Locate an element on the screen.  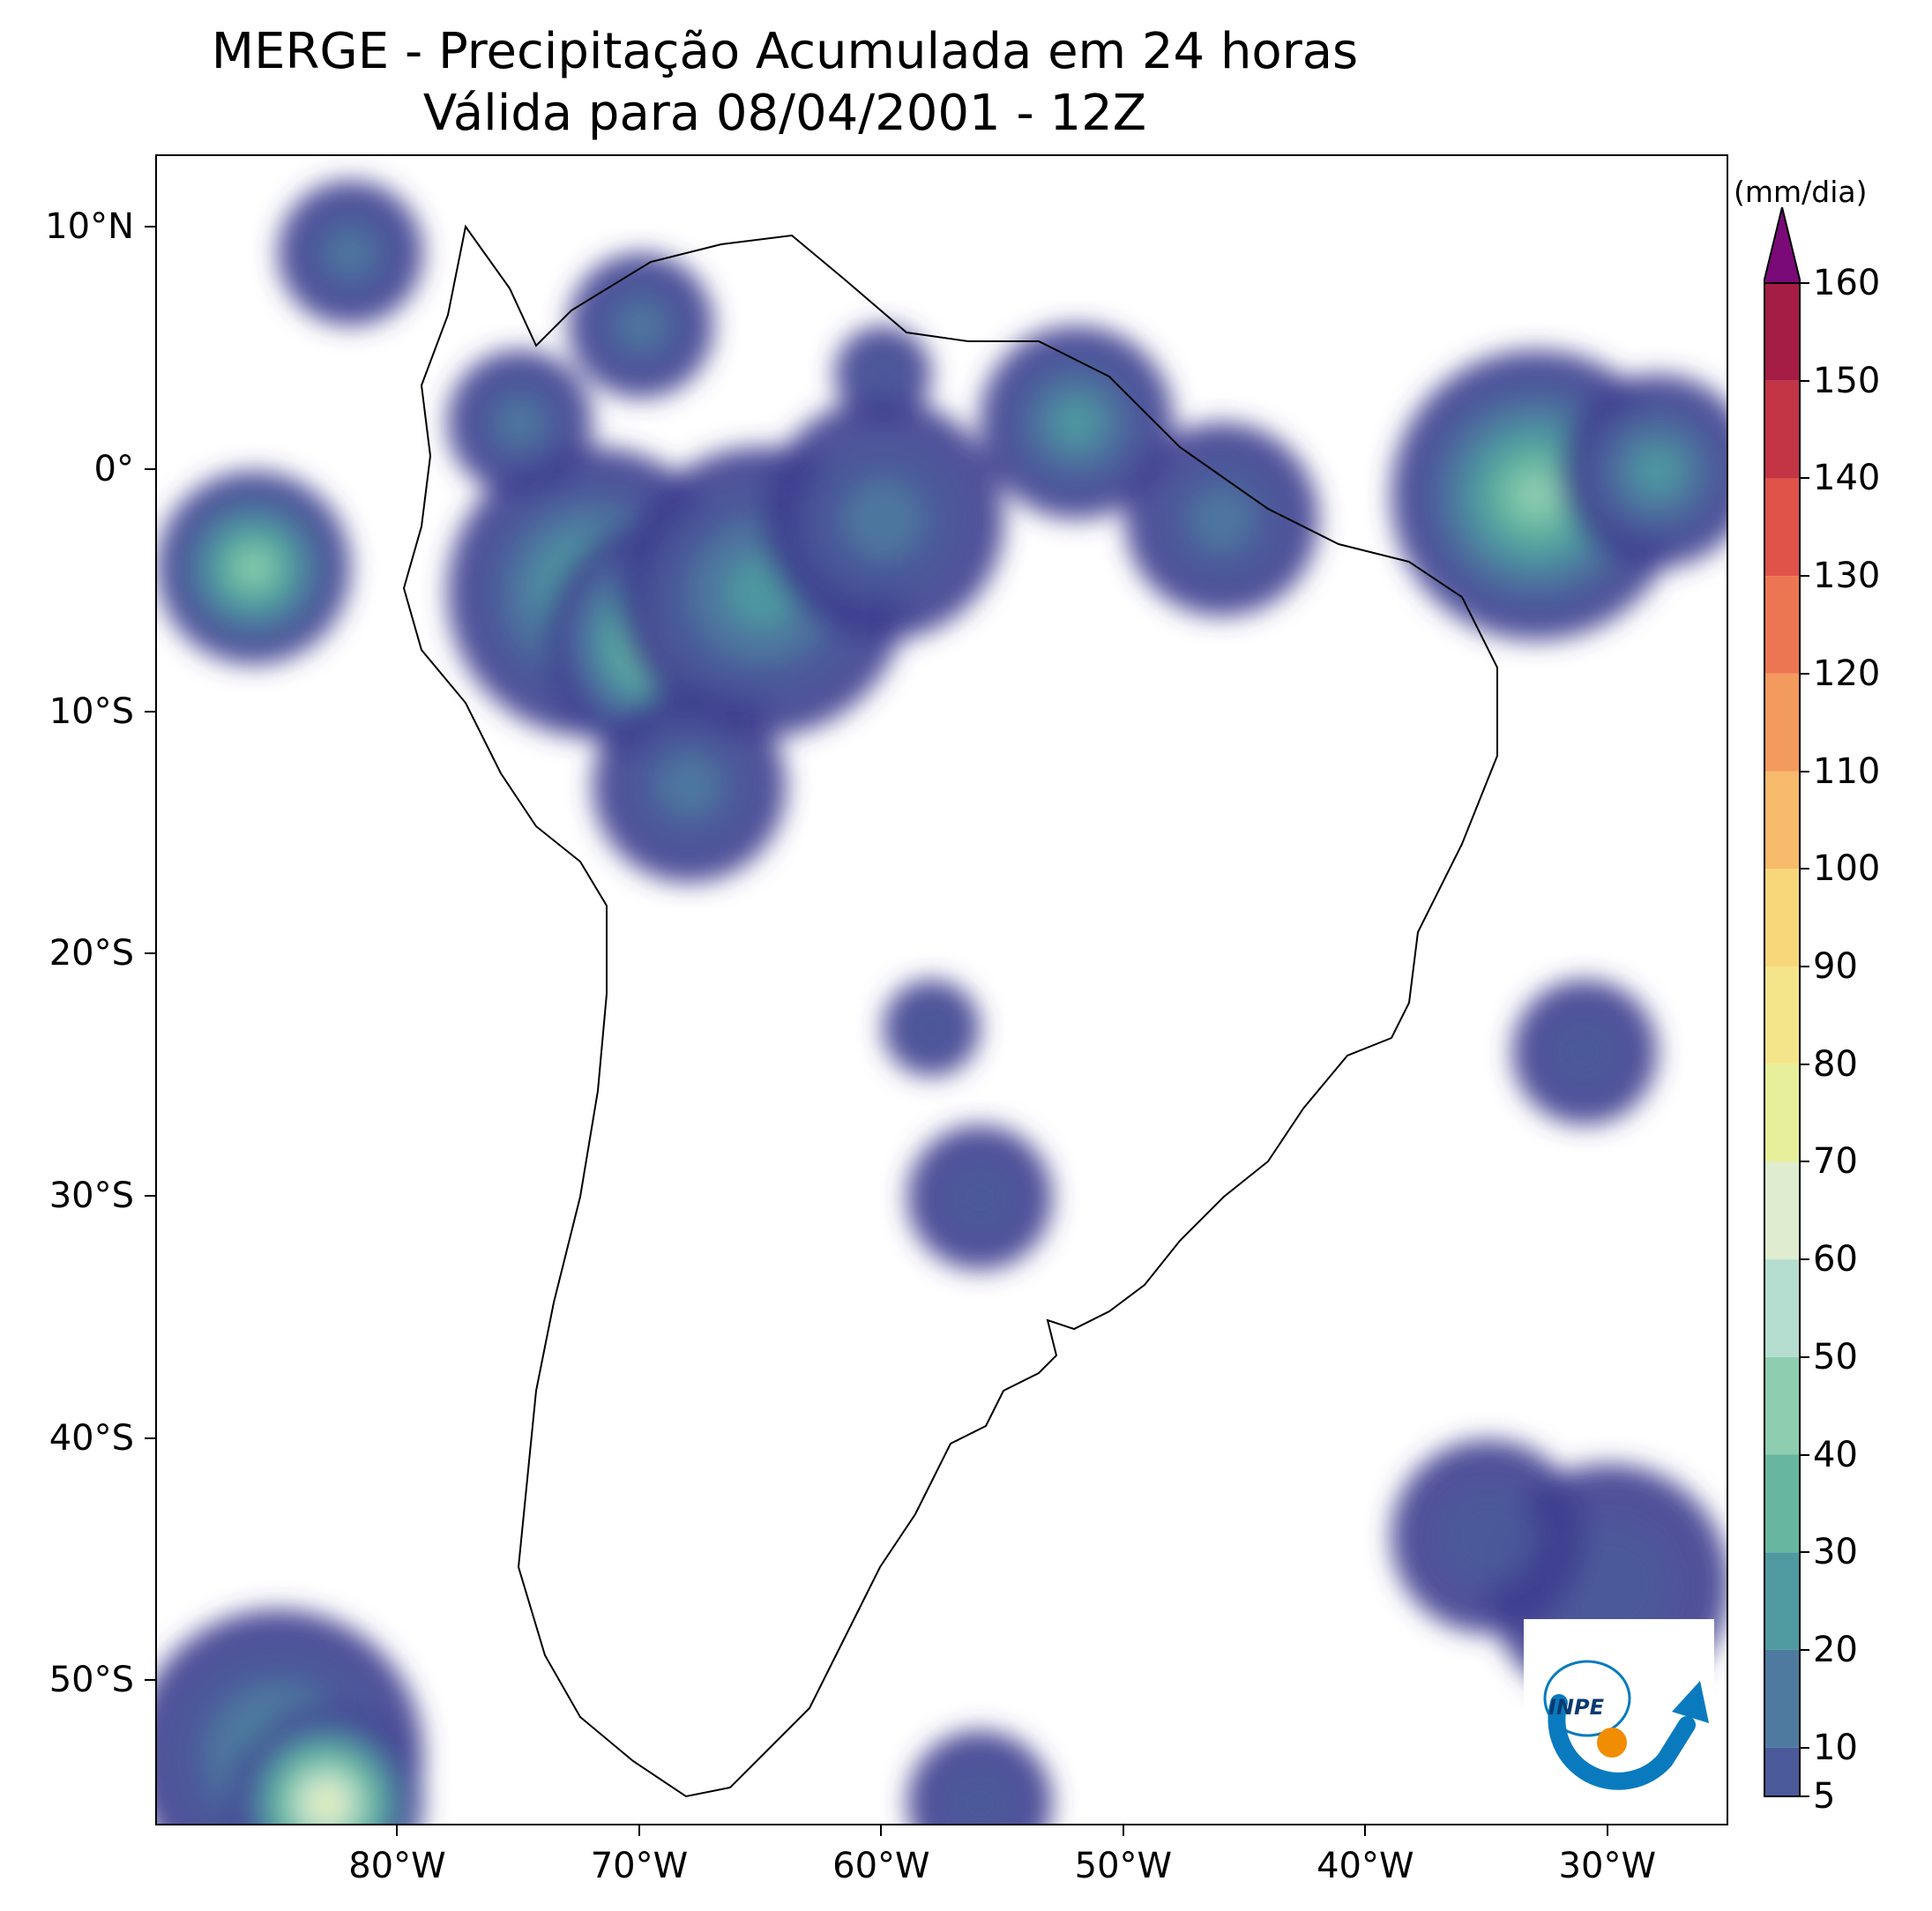
logo-orbit-icon is located at coordinates (1587, 1698).